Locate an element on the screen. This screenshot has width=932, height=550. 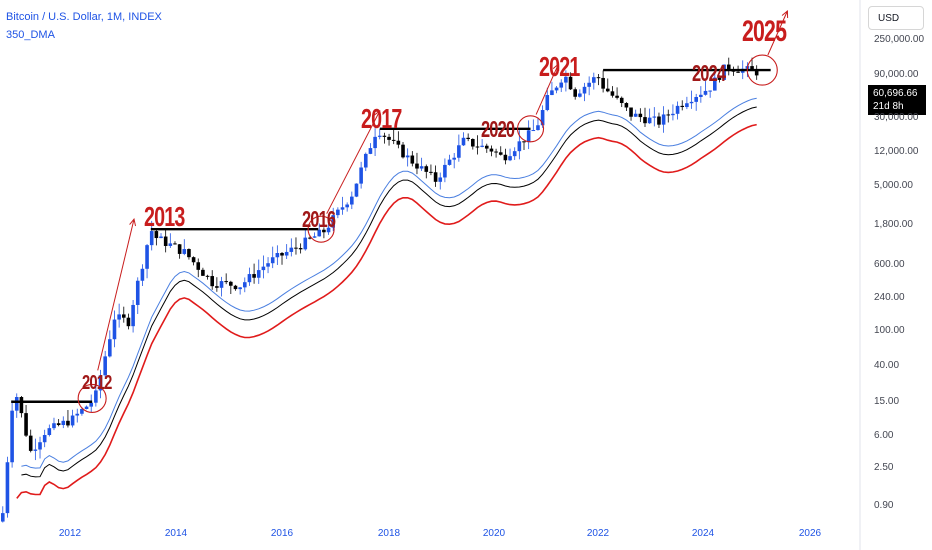
time-tick-label: 2012 is located at coordinates (70, 533).